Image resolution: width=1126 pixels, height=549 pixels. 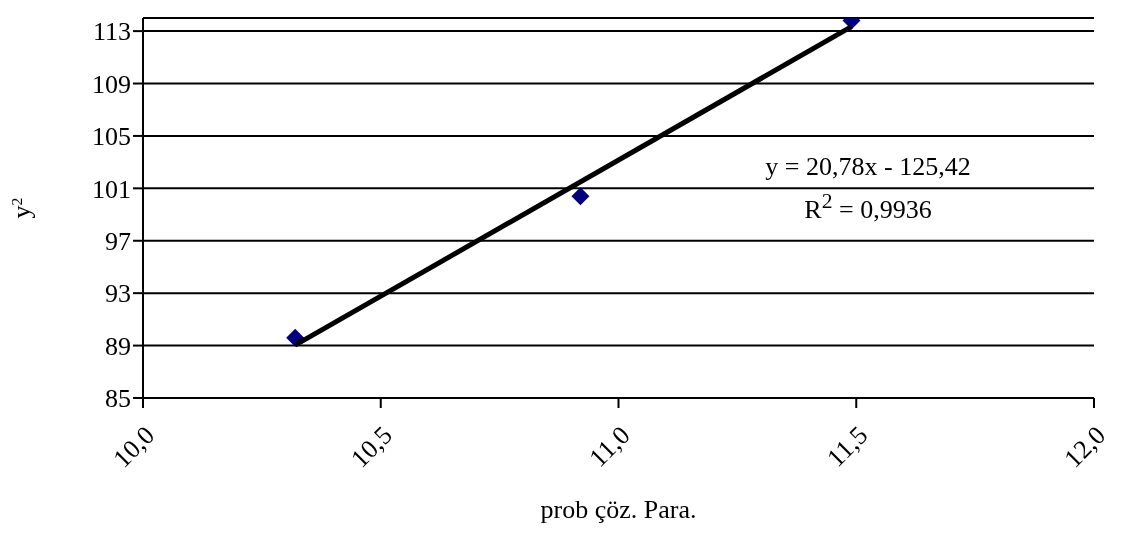 What do you see at coordinates (111, 189) in the screenshot?
I see `y-tick-label: 101` at bounding box center [111, 189].